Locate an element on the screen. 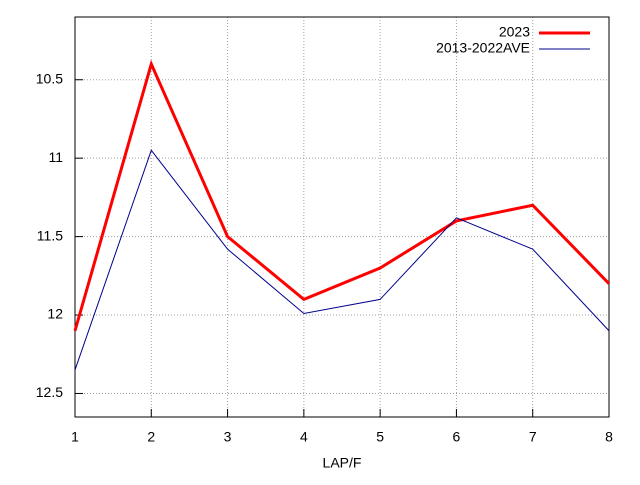 This screenshot has height=485, width=640. x-tick-label: 5 is located at coordinates (380, 437).